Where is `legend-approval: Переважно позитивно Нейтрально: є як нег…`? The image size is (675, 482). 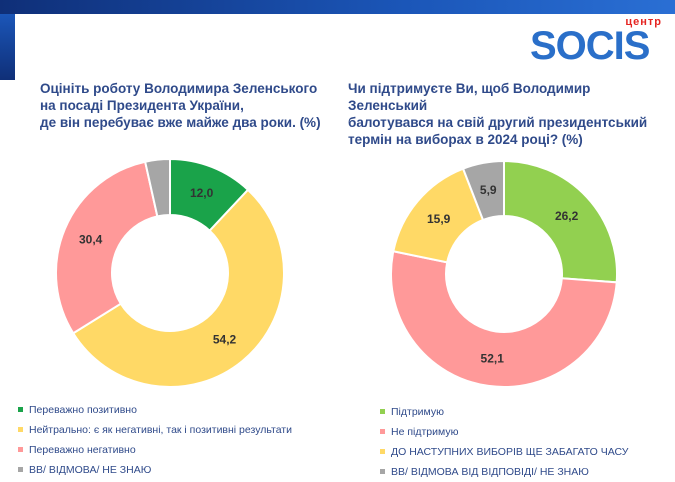
legend-approval: Переважно позитивно Нейтрально: є як нег… is located at coordinates (155, 440).